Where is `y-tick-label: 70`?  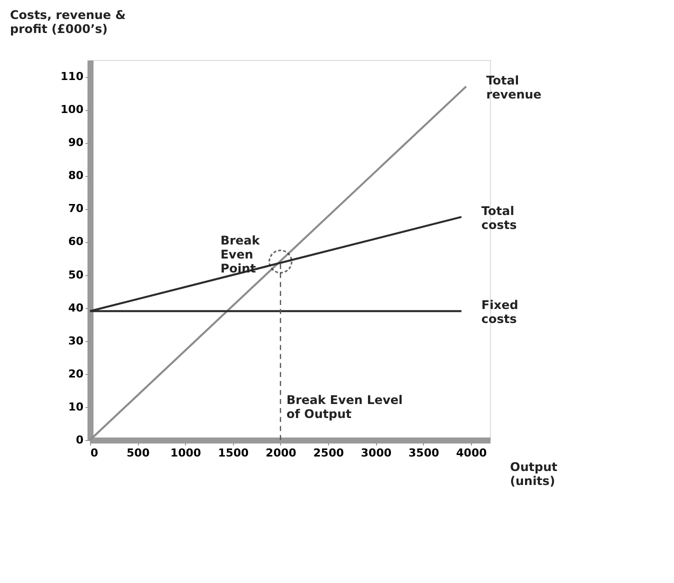 y-tick-label: 70 is located at coordinates (76, 209).